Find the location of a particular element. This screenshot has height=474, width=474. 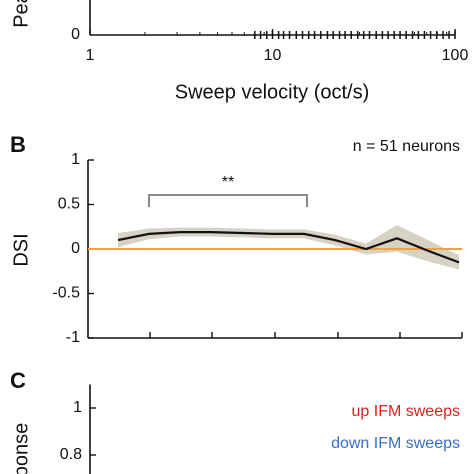

y-axis-label: ponse is located at coordinates (21, 448).